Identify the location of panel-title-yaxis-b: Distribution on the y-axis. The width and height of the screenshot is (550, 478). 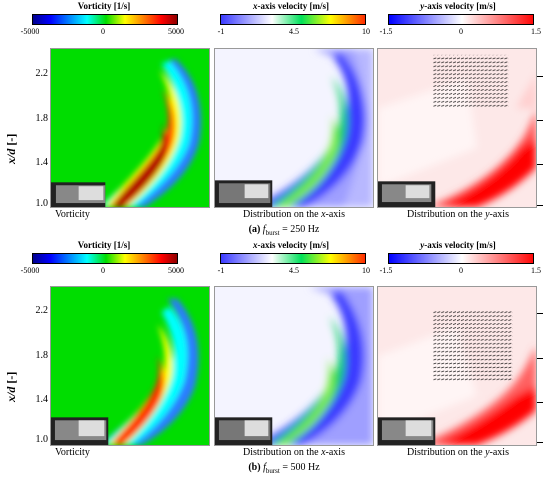
(458, 452).